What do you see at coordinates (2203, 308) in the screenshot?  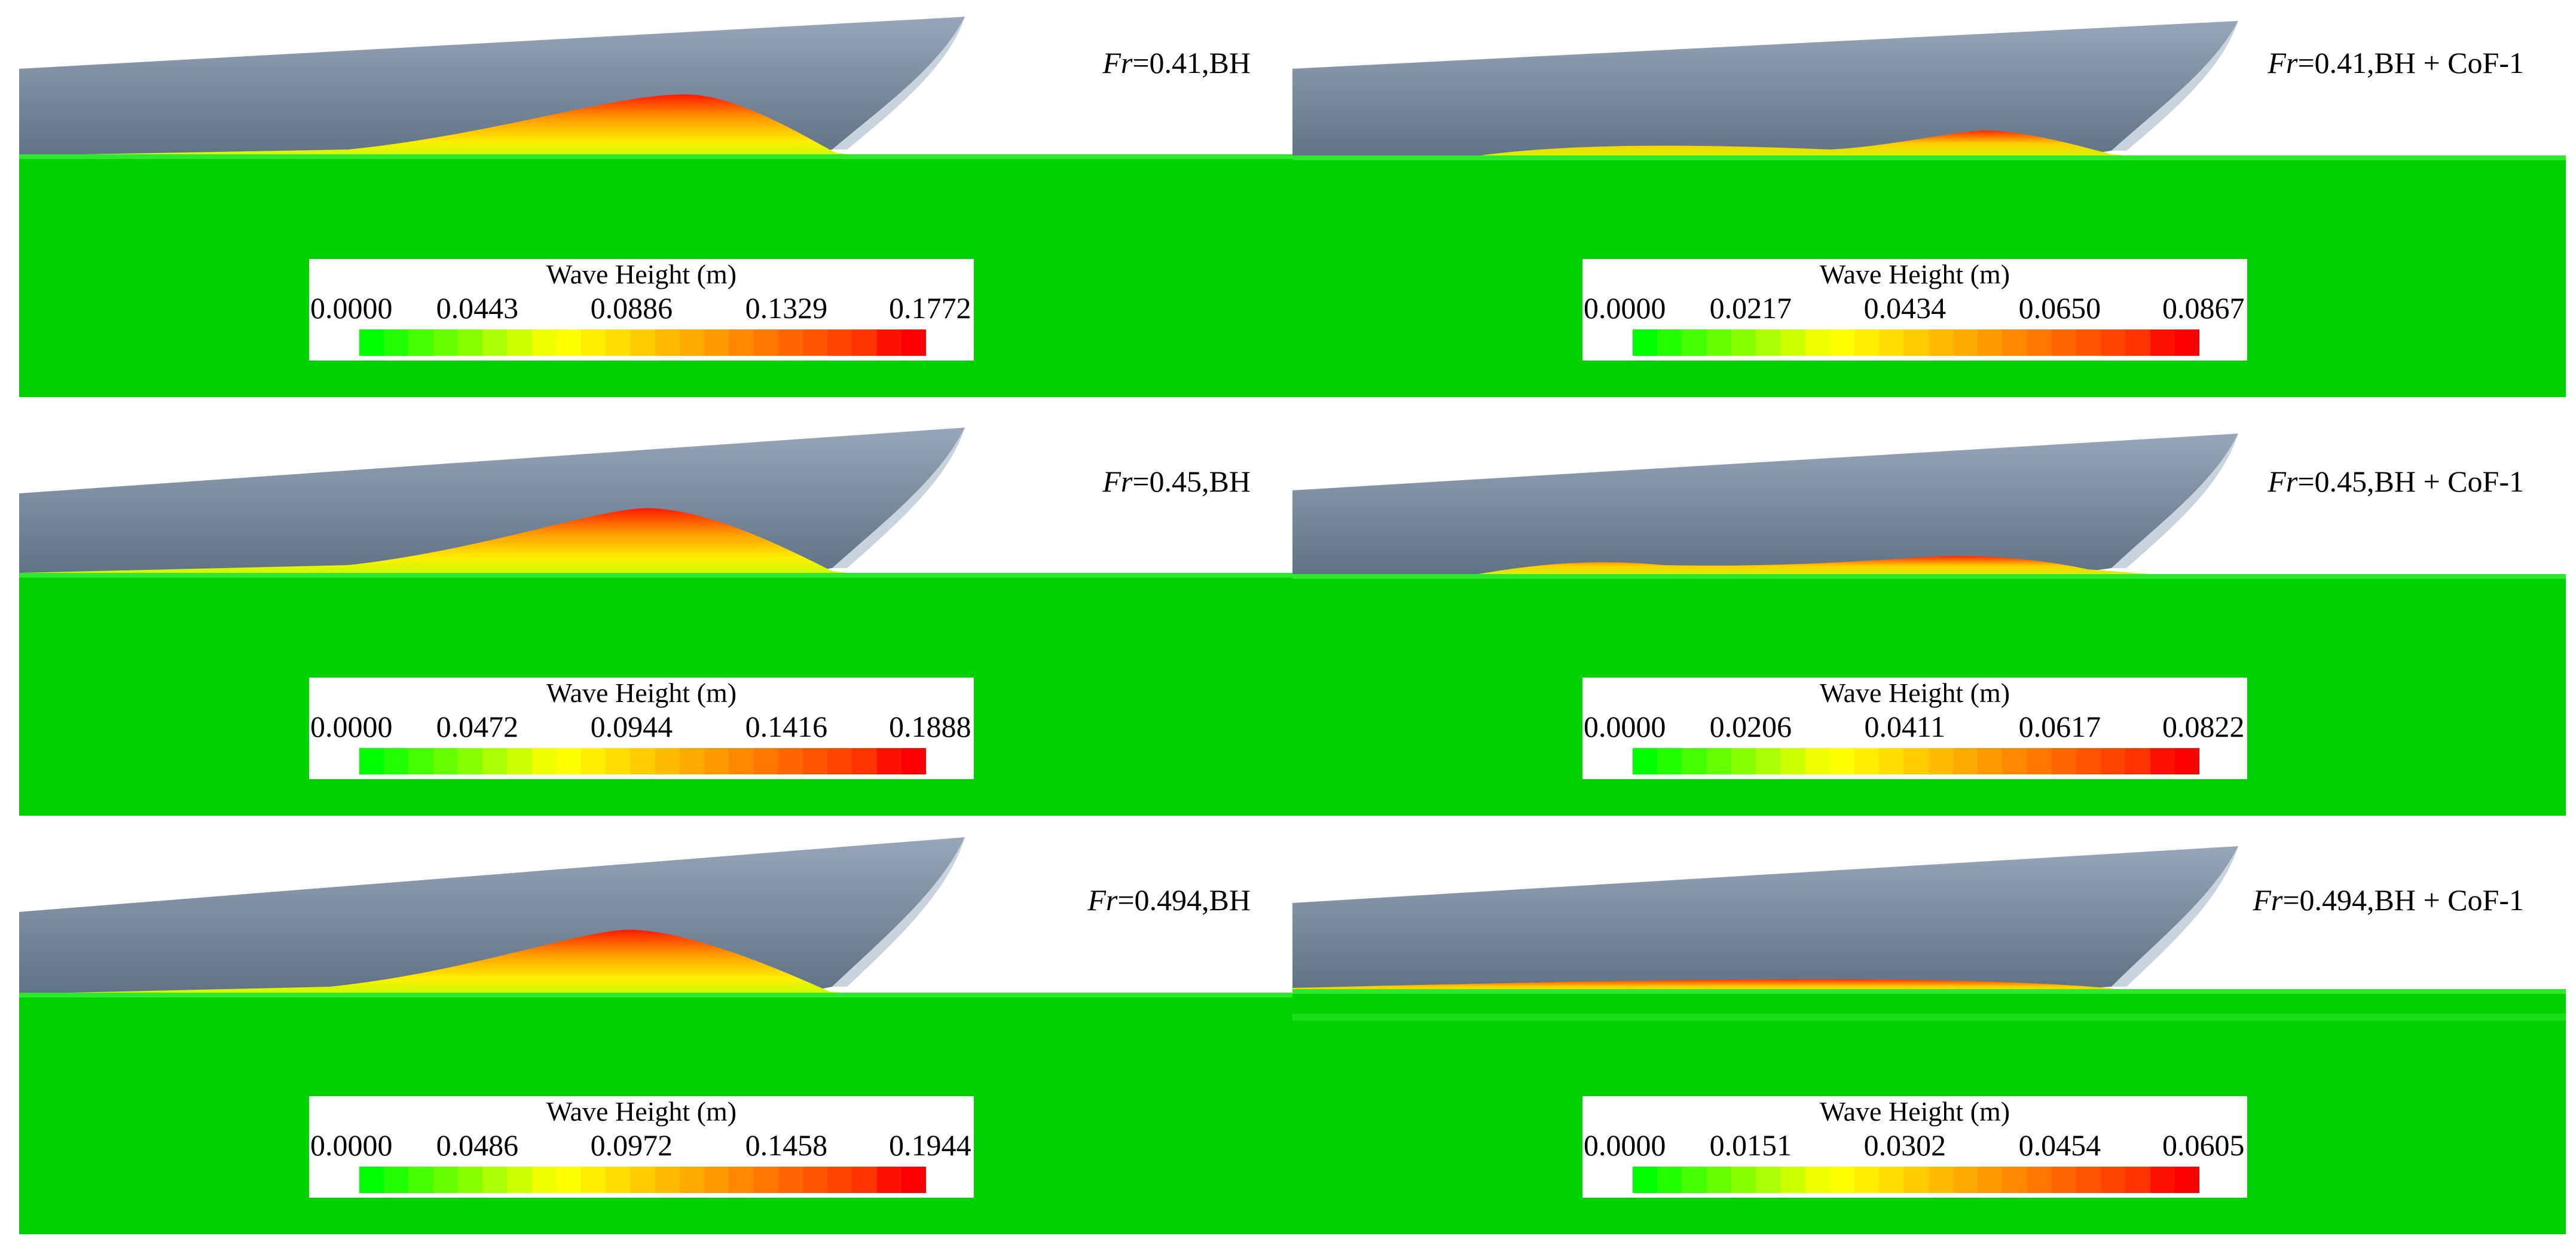 I see `legend-tick: 0.0867` at bounding box center [2203, 308].